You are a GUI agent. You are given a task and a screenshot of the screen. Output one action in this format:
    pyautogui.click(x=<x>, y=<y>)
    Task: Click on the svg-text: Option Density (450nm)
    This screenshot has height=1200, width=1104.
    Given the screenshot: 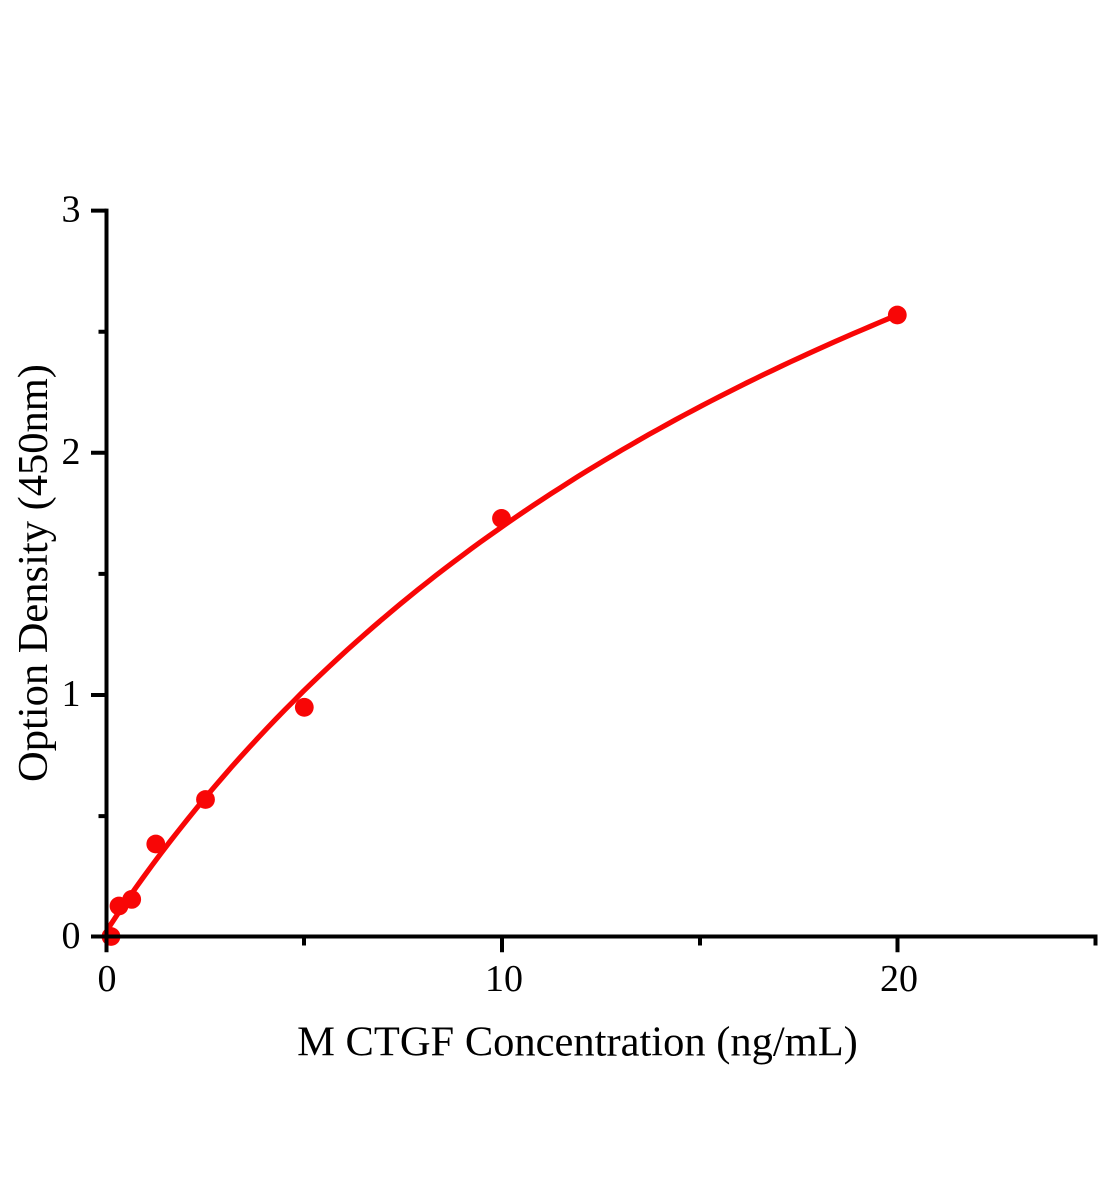 What is the action you would take?
    pyautogui.click(x=33, y=573)
    